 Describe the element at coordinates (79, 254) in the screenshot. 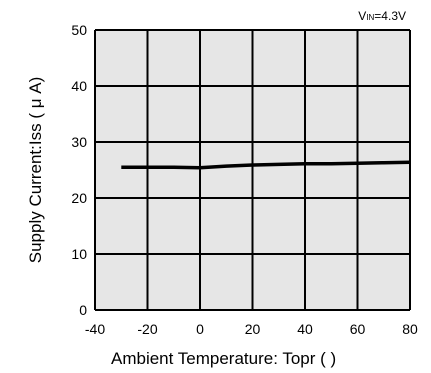

I see `y-tick-label: 10` at that location.